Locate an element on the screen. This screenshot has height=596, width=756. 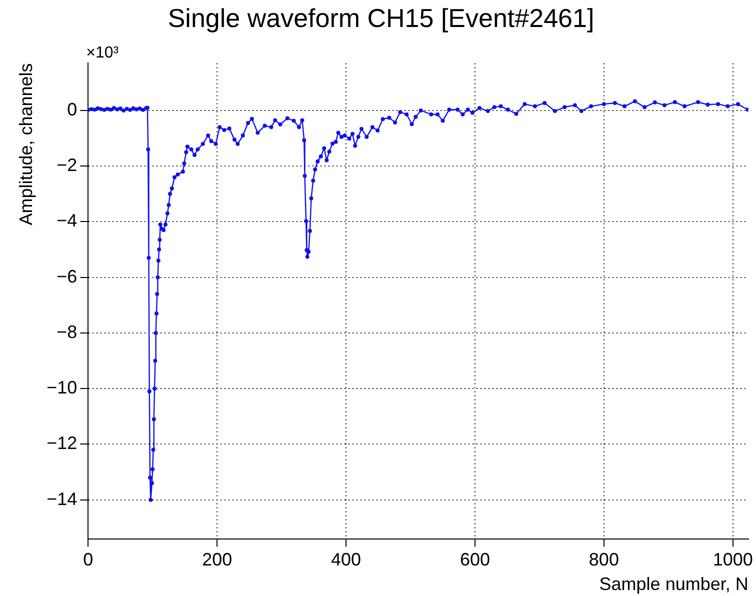
y-tick-label: −2 is located at coordinates (67, 165).